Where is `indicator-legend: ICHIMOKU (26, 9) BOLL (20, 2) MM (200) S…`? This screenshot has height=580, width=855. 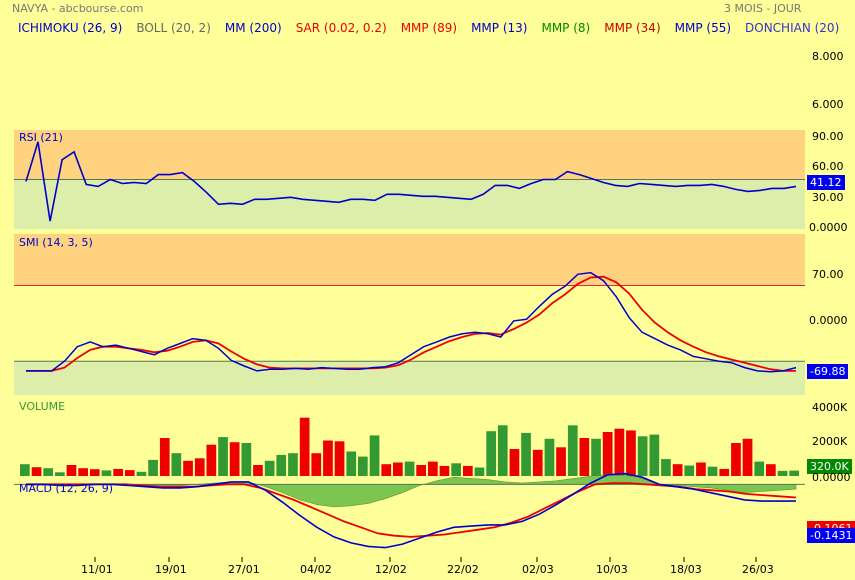 indicator-legend: ICHIMOKU (26, 9) BOLL (20, 2) MM (200) S… is located at coordinates (428, 28).